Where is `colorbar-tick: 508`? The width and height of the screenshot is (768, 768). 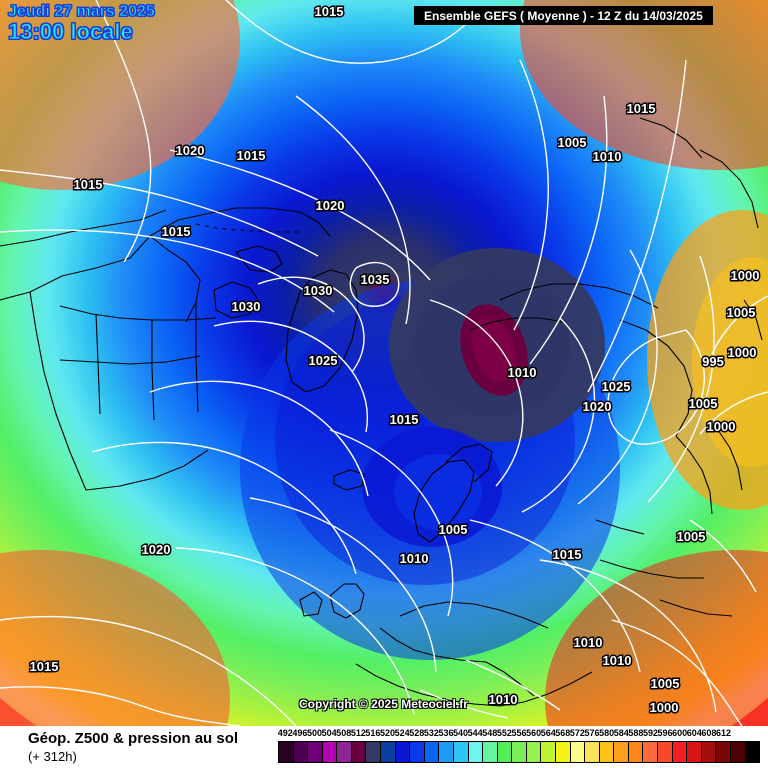
colorbar-tick: 508 is located at coordinates (344, 733).